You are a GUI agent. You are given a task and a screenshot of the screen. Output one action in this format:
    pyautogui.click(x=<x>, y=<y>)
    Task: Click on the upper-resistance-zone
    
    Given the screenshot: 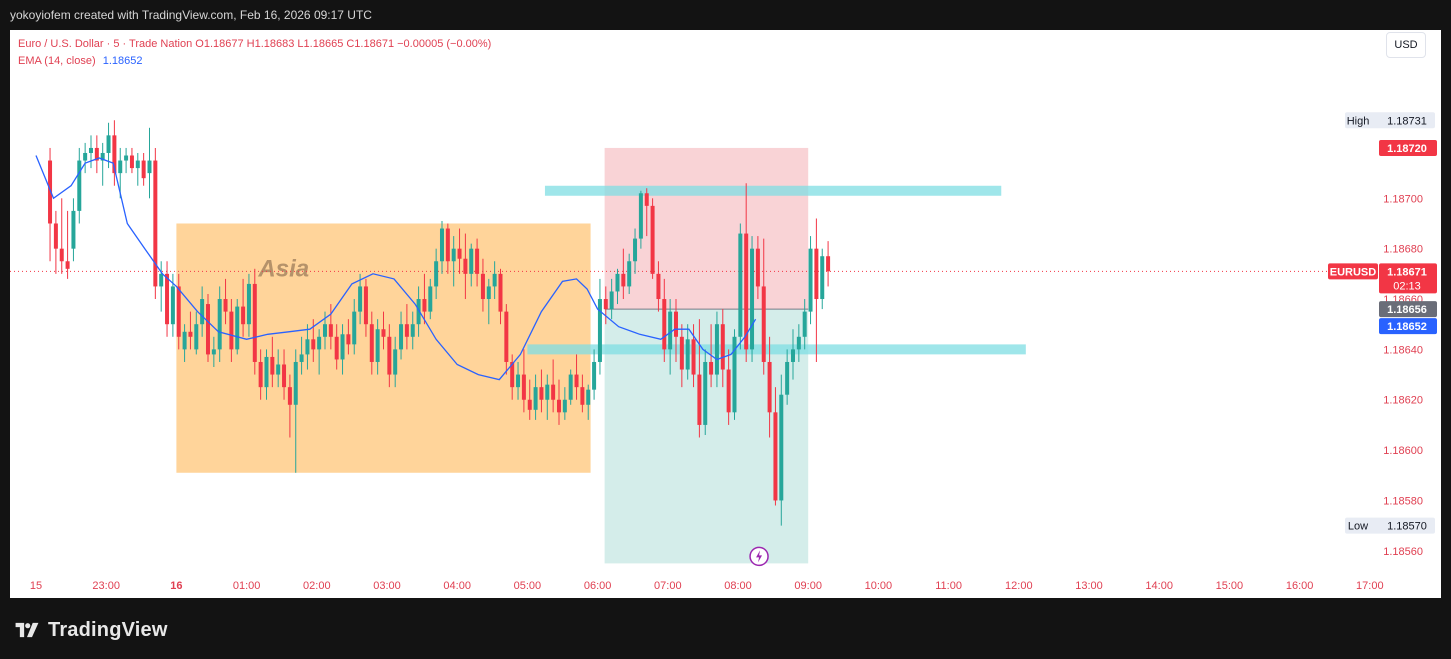 What is the action you would take?
    pyautogui.click(x=773, y=190)
    